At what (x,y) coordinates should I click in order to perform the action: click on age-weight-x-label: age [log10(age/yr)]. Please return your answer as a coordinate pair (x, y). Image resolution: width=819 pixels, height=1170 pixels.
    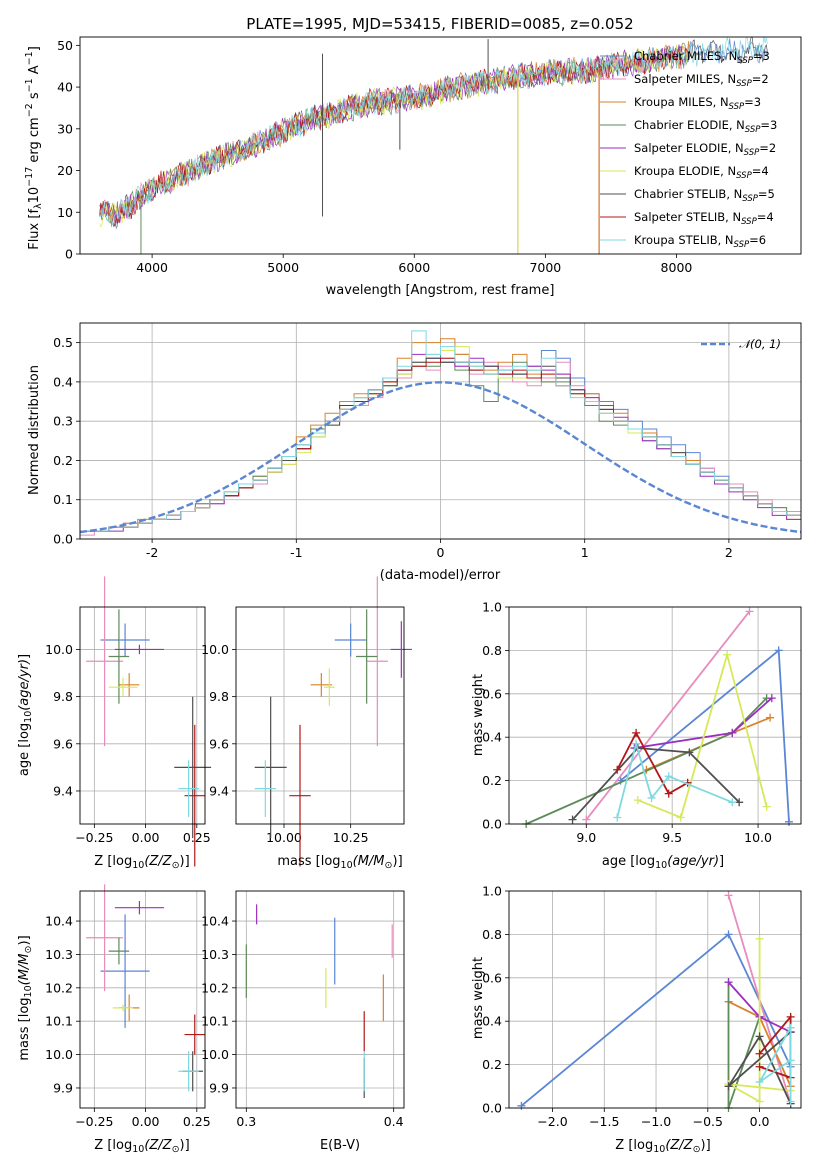
    Looking at the image, I should click on (663, 862).